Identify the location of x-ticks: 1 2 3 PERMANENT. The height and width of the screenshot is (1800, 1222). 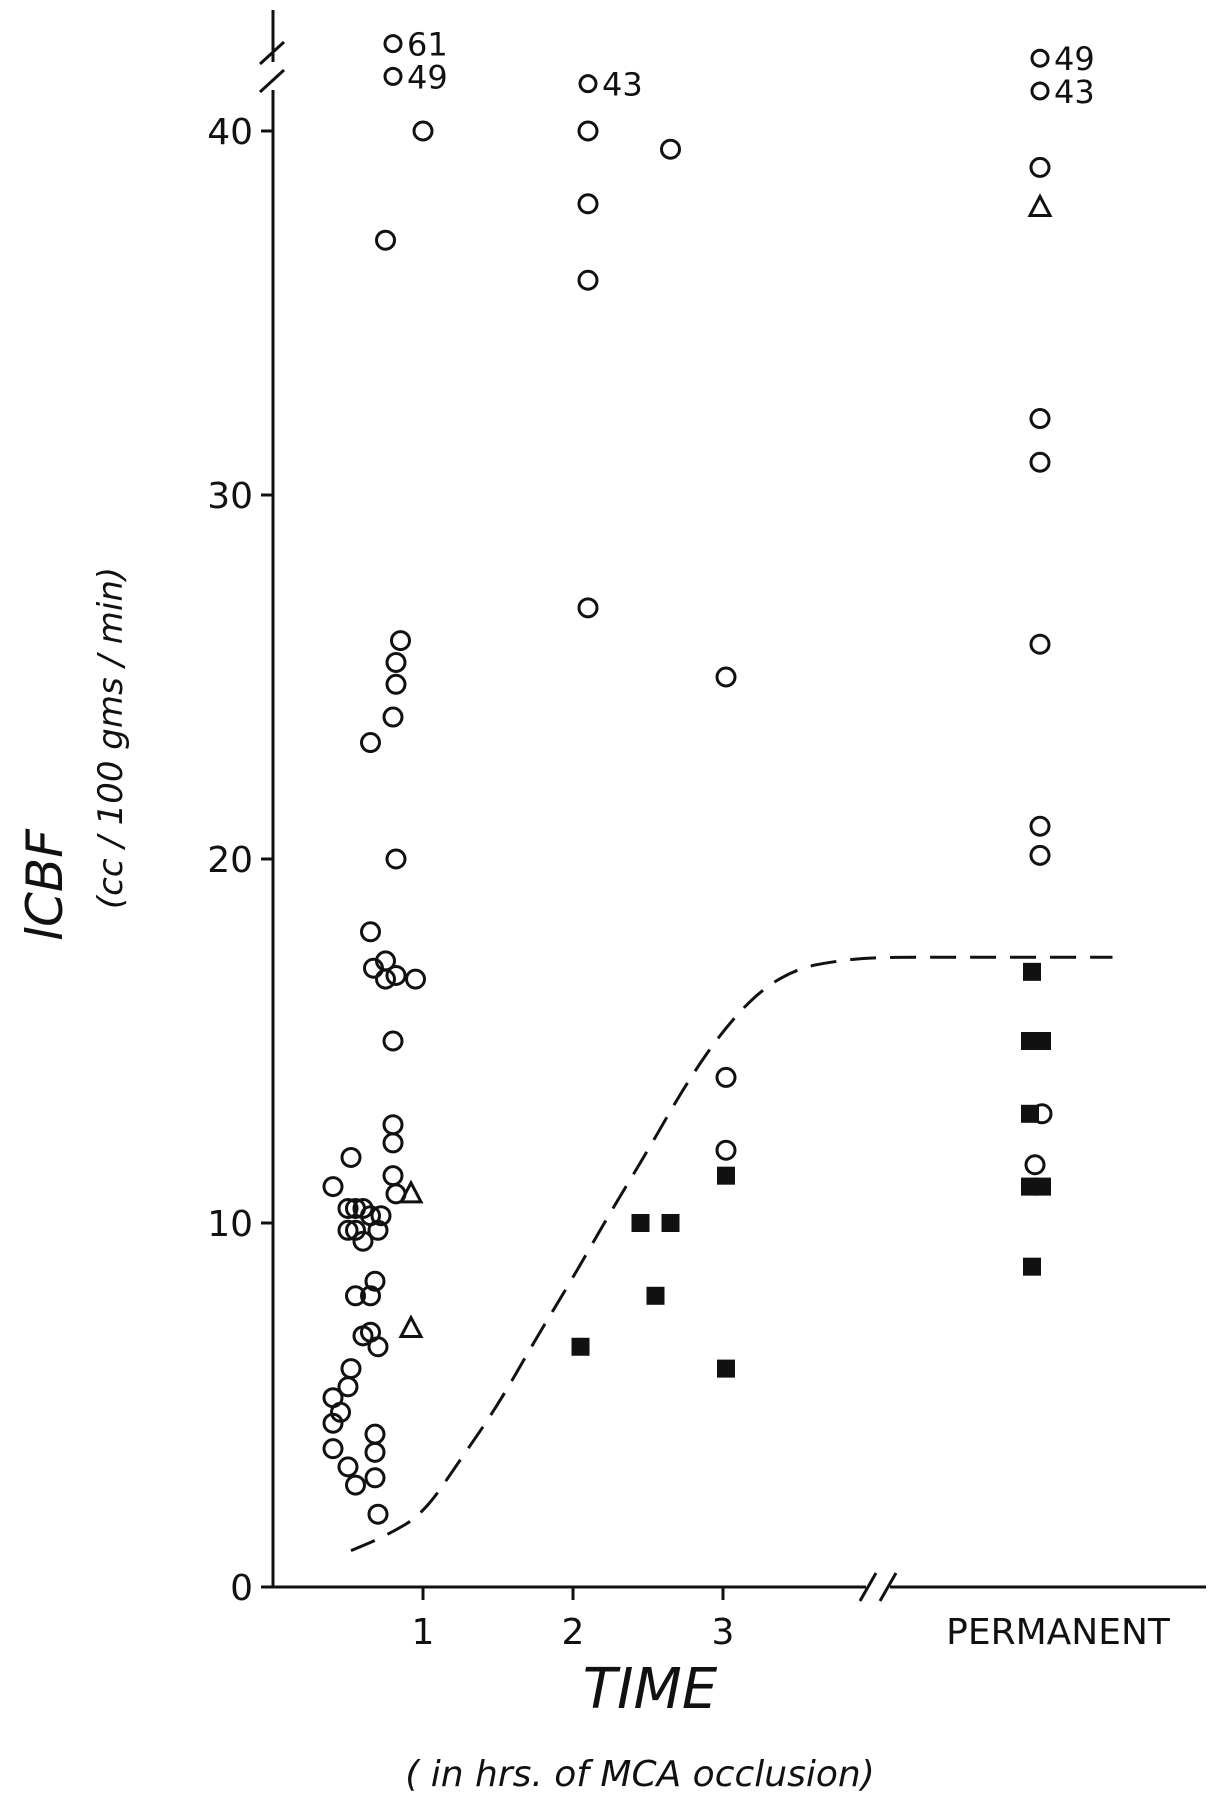
(791, 1620).